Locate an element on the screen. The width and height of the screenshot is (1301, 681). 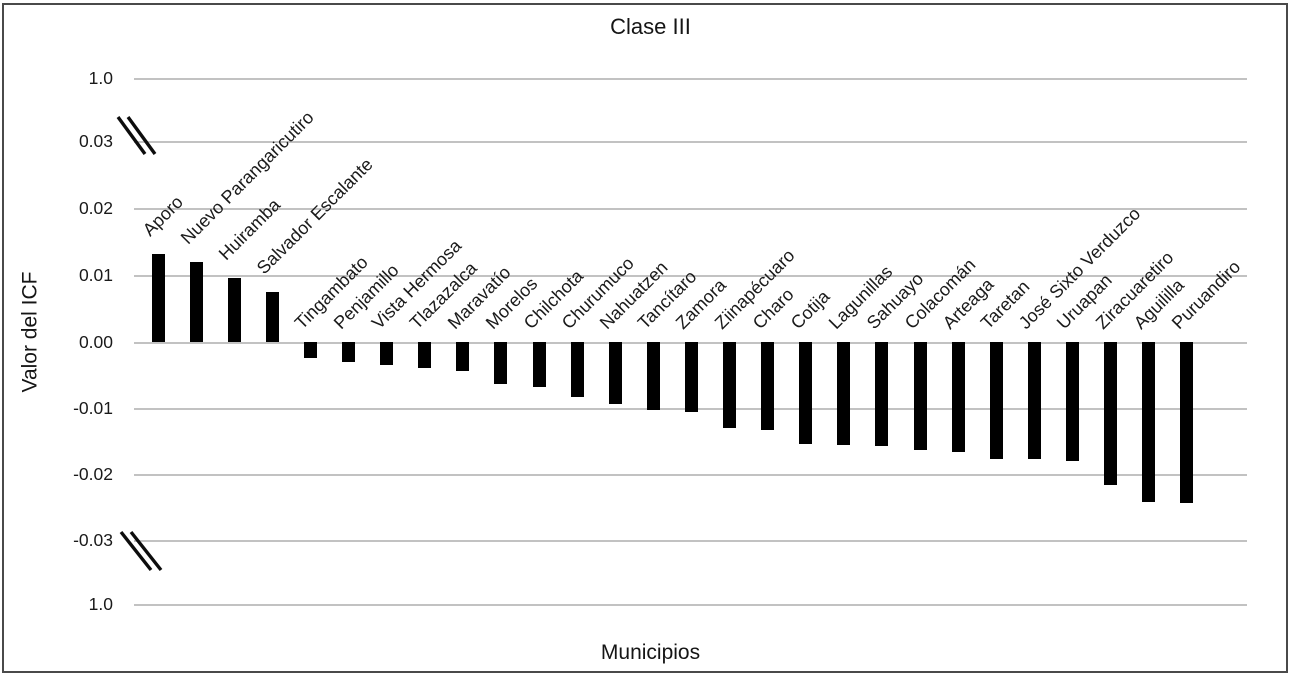
bar-huiramba is located at coordinates (234, 310).